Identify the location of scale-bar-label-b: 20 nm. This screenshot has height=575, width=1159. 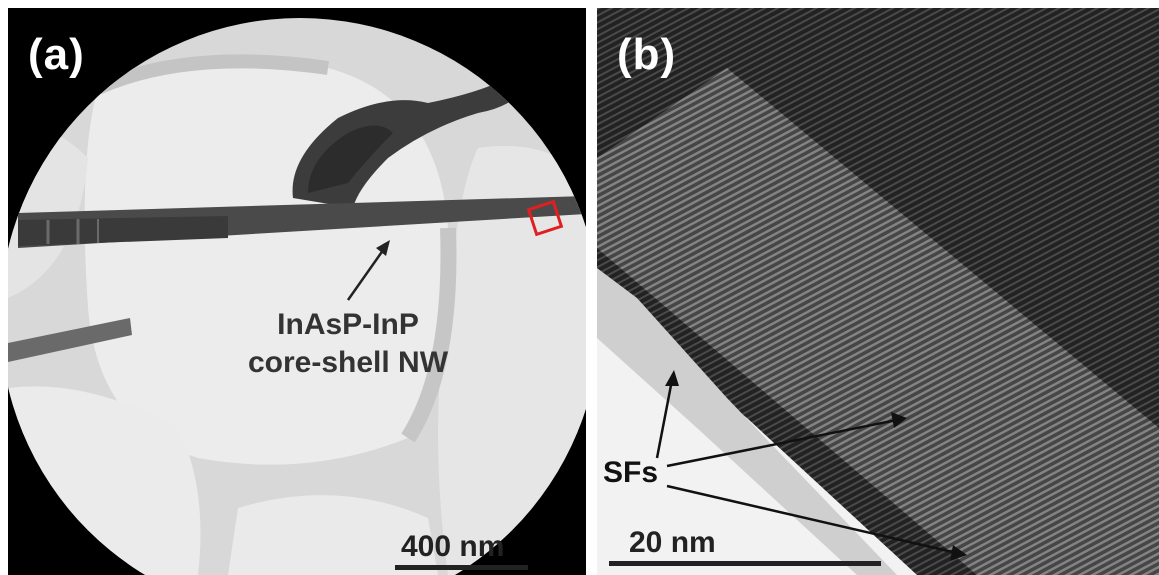
(672, 542).